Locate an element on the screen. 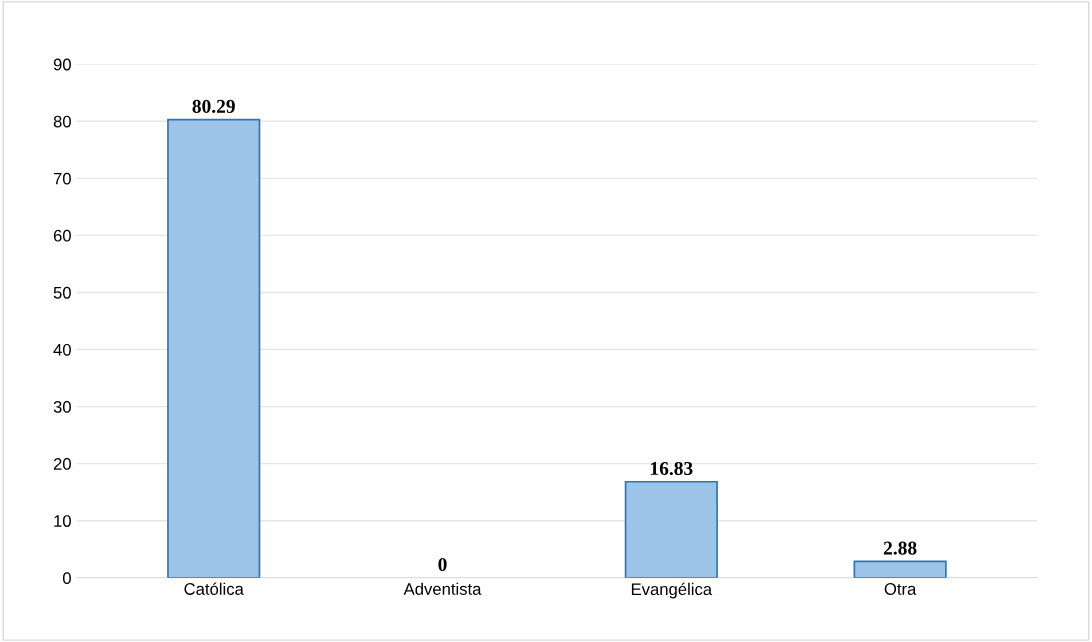 The width and height of the screenshot is (1092, 642). y-tick-label: 80 is located at coordinates (62, 121).